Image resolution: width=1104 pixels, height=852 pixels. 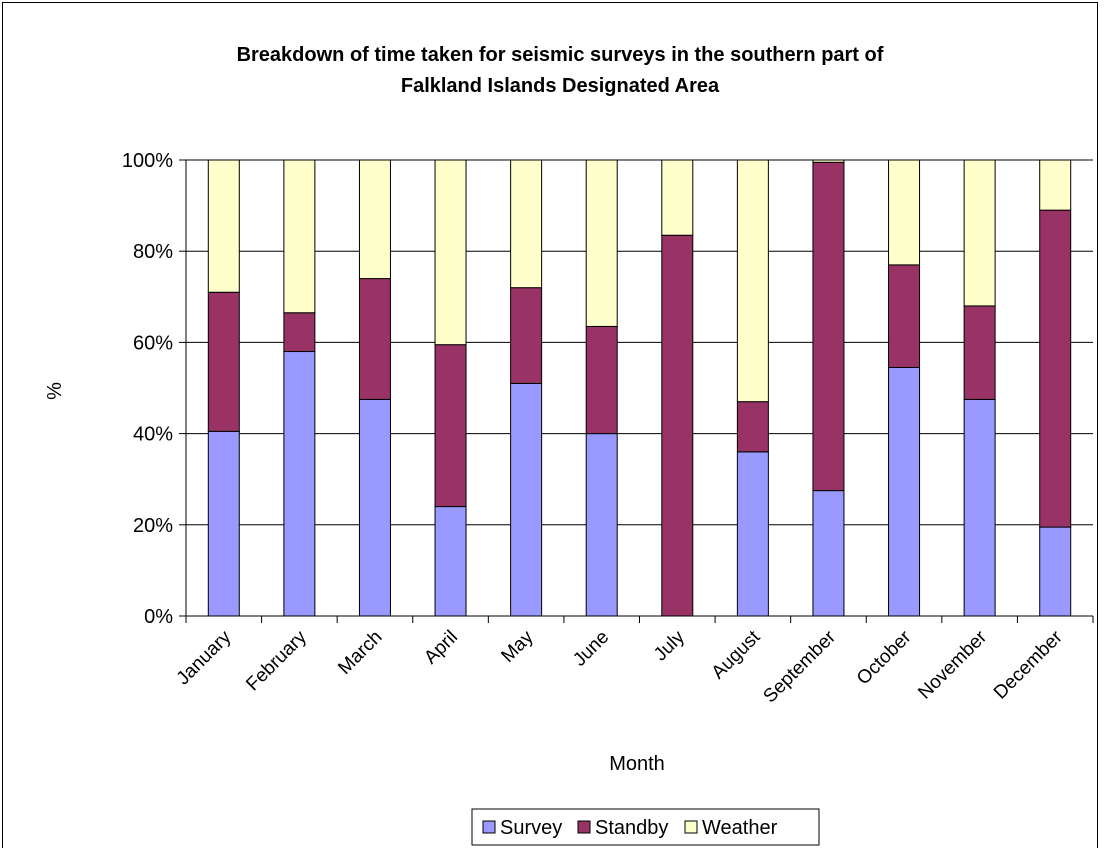 I want to click on x-tick-label: May, so click(x=517, y=646).